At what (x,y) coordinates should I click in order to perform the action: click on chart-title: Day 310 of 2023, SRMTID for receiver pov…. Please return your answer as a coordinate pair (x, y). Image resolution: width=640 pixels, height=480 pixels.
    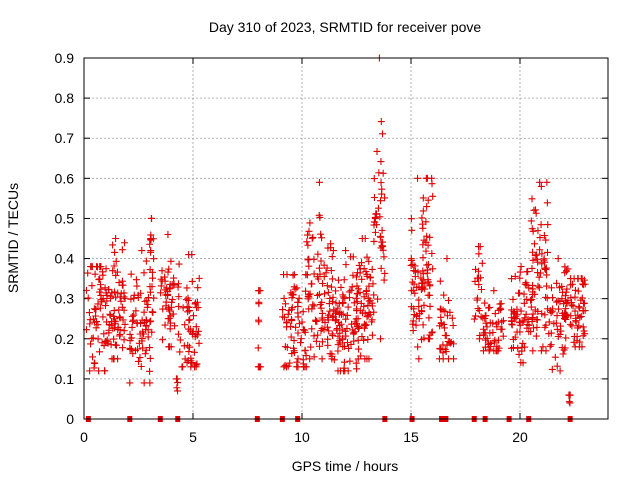
    Looking at the image, I should click on (345, 27).